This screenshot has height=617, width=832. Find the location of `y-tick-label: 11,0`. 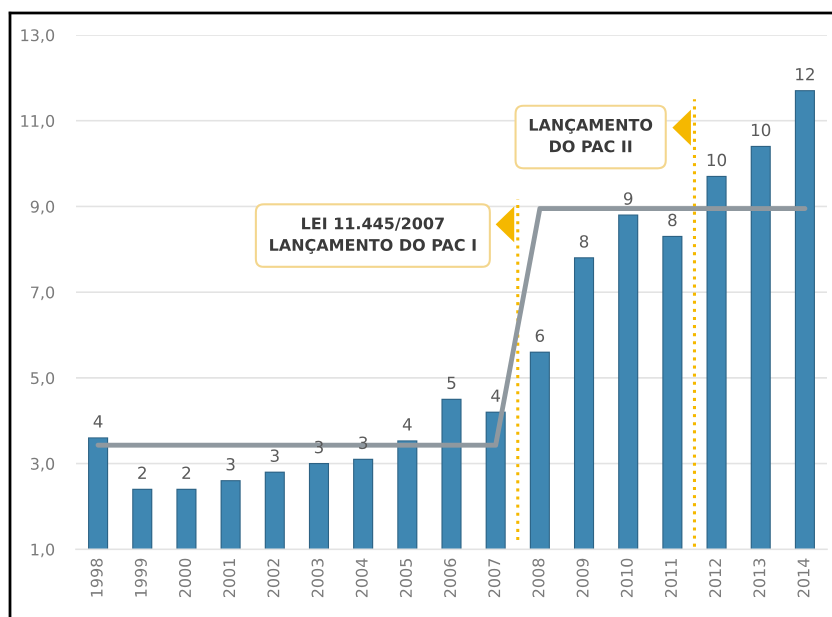

y-tick-label: 11,0 is located at coordinates (37, 121).